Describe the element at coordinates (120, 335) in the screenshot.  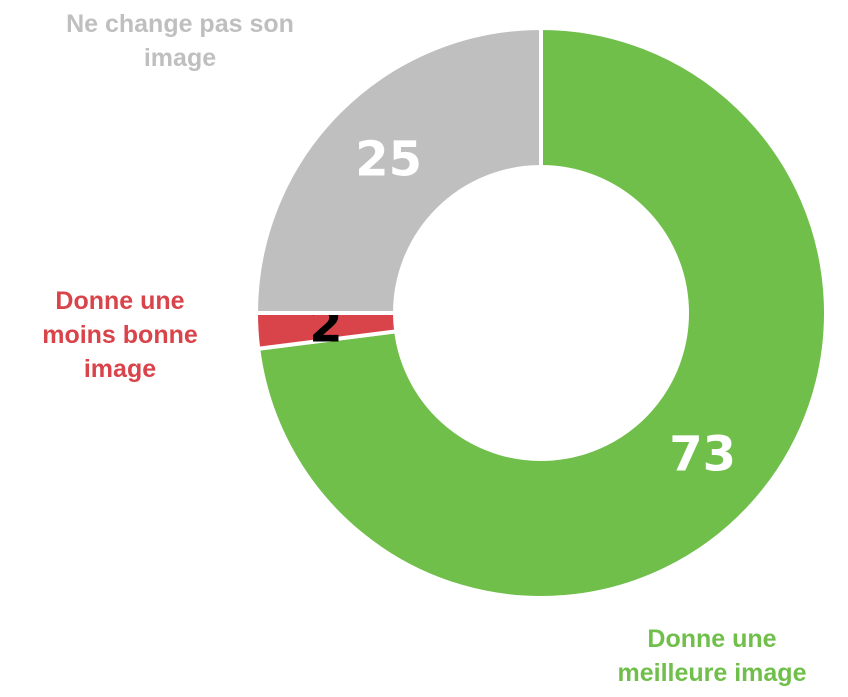
I see `category-label: Donne une moins bonne image` at that location.